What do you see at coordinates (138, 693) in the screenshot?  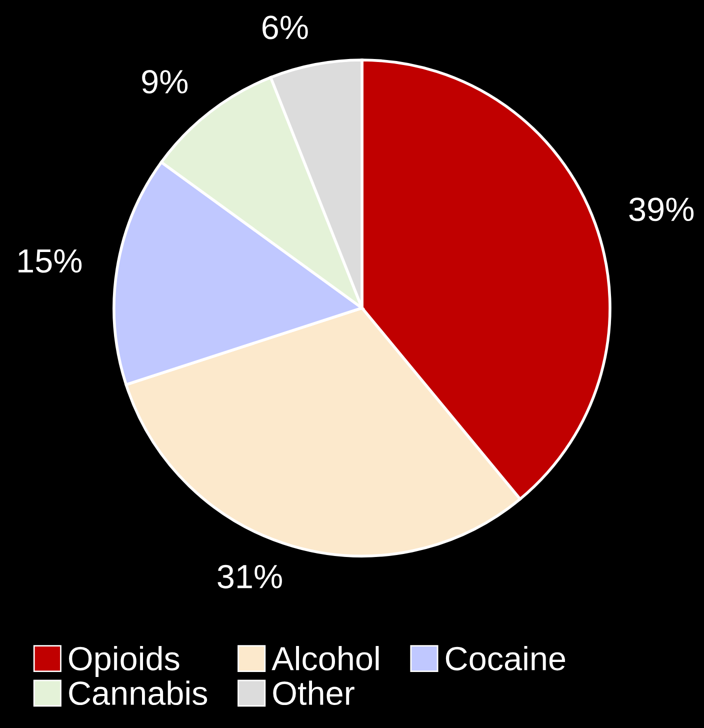 I see `legend-label: Cannabis` at bounding box center [138, 693].